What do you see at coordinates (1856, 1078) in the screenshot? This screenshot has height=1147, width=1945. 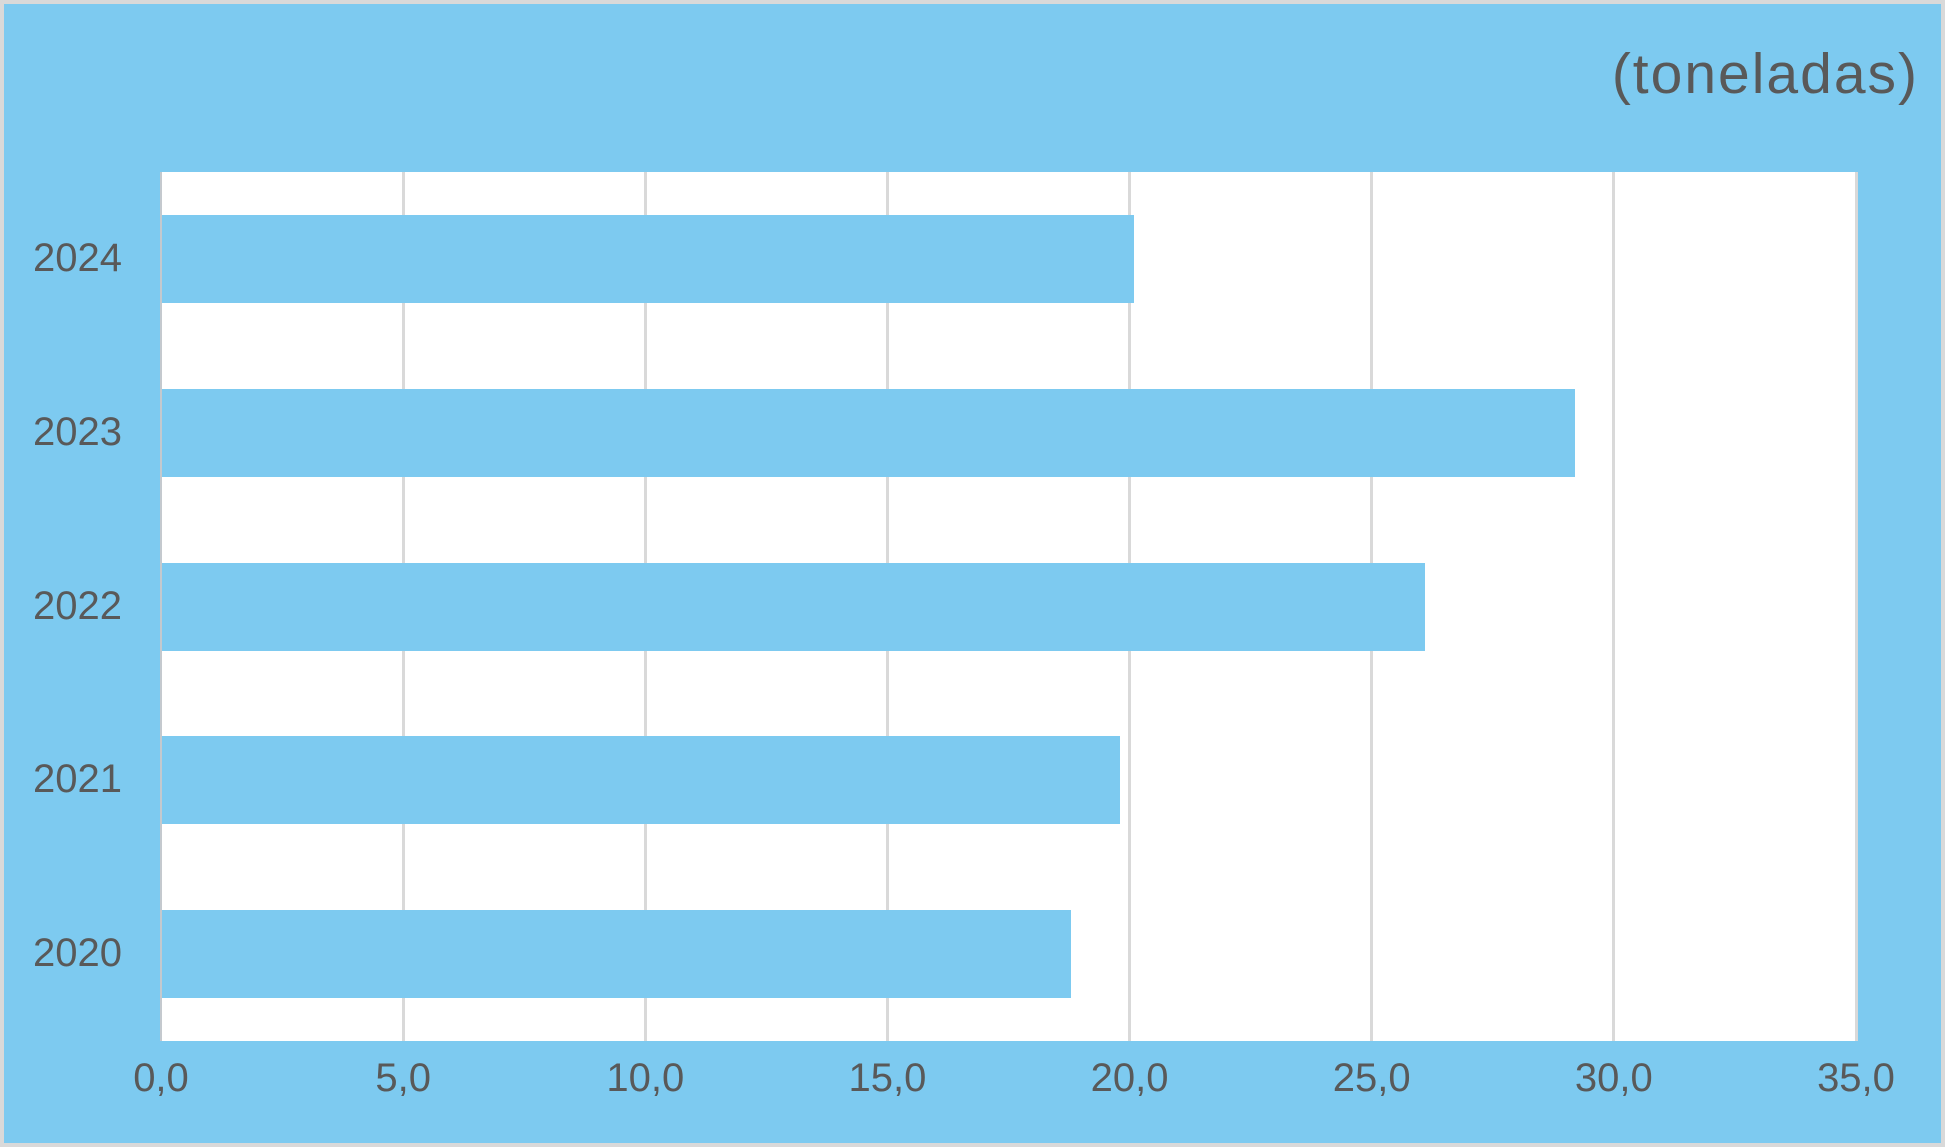 I see `x-axis-label-35: 35,0` at bounding box center [1856, 1078].